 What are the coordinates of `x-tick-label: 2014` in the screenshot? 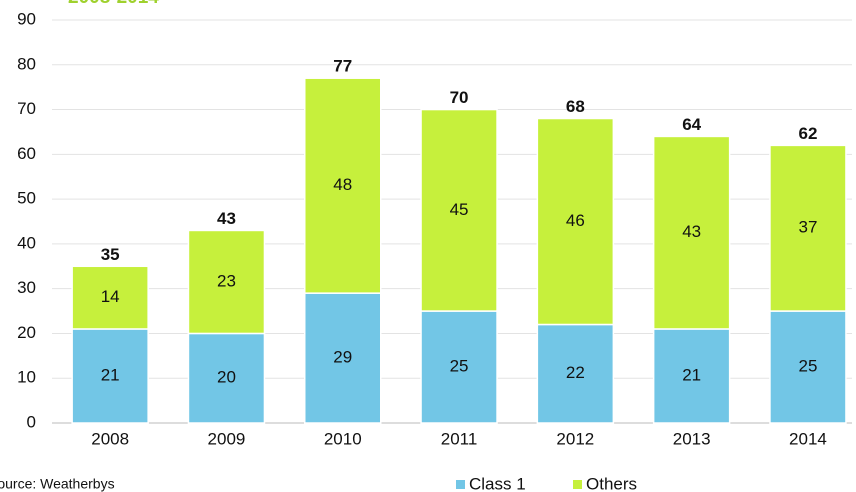 It's located at (808, 438).